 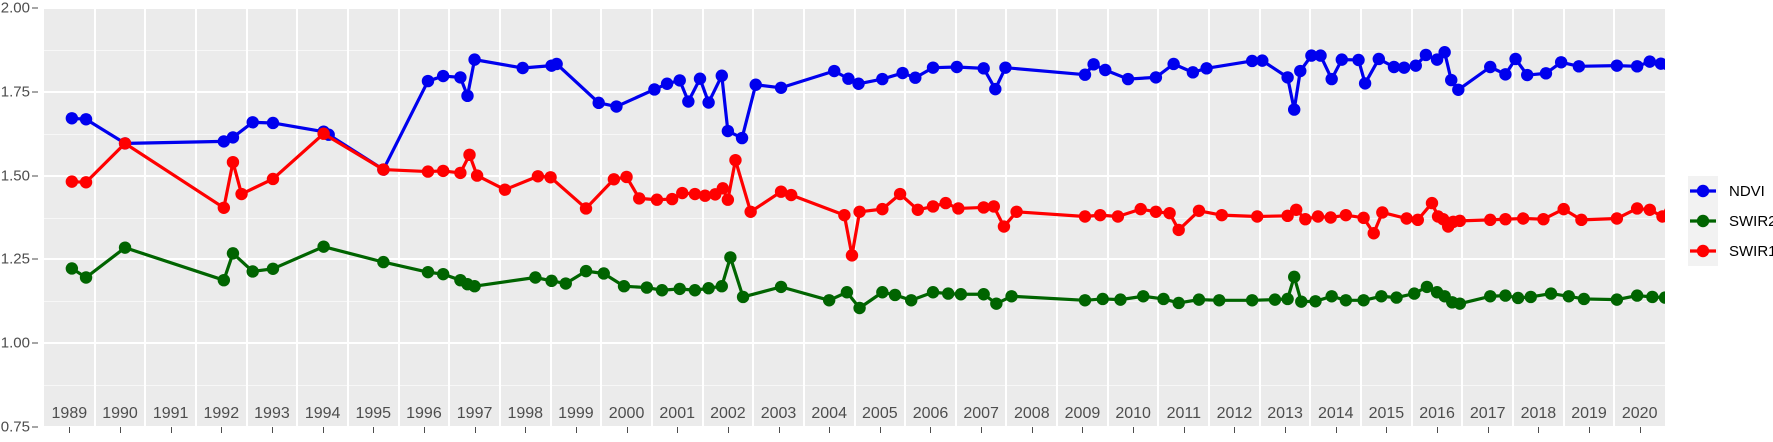 I want to click on legend-label: SWIR2, so click(x=1751, y=221).